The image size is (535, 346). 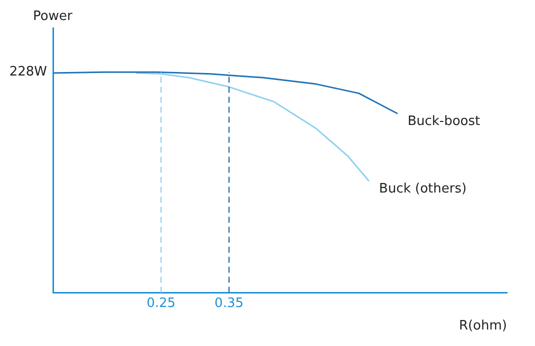 I want to click on series-label: Buck (others), so click(x=423, y=189).